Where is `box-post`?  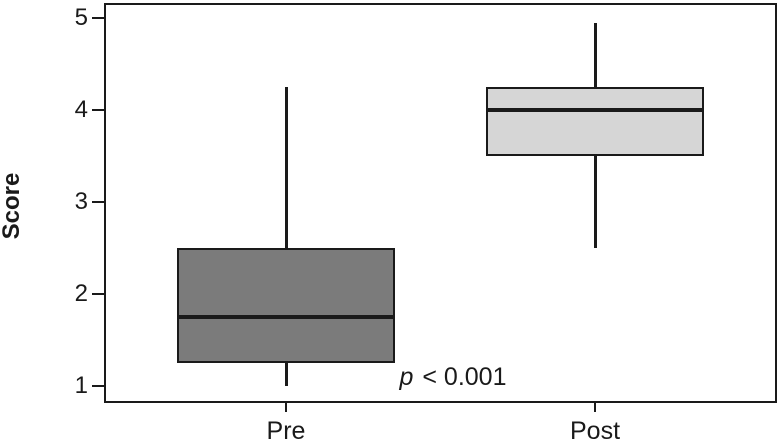
box-post is located at coordinates (595, 121).